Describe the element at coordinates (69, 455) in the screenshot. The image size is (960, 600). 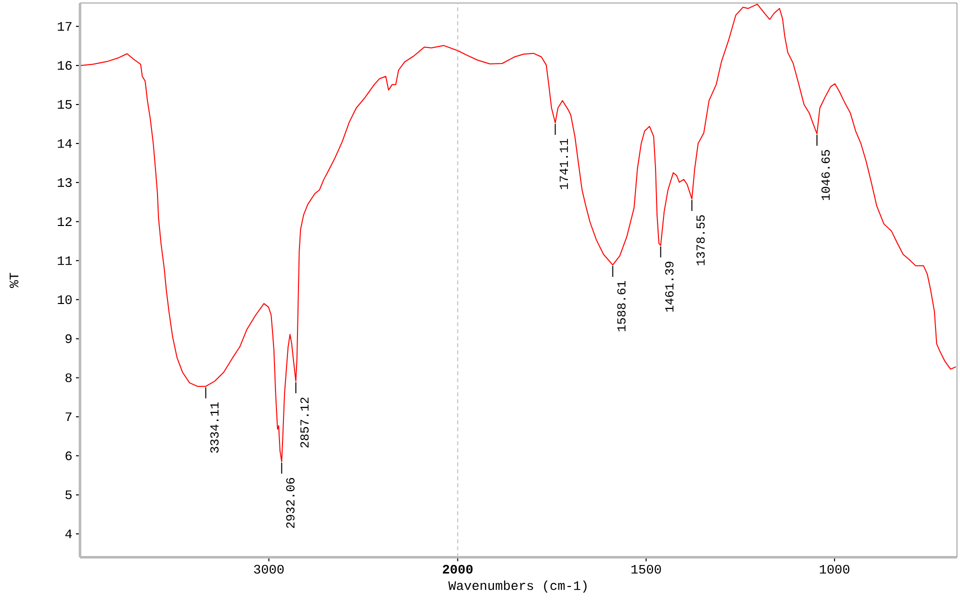
I see `y-tick-label: 6` at that location.